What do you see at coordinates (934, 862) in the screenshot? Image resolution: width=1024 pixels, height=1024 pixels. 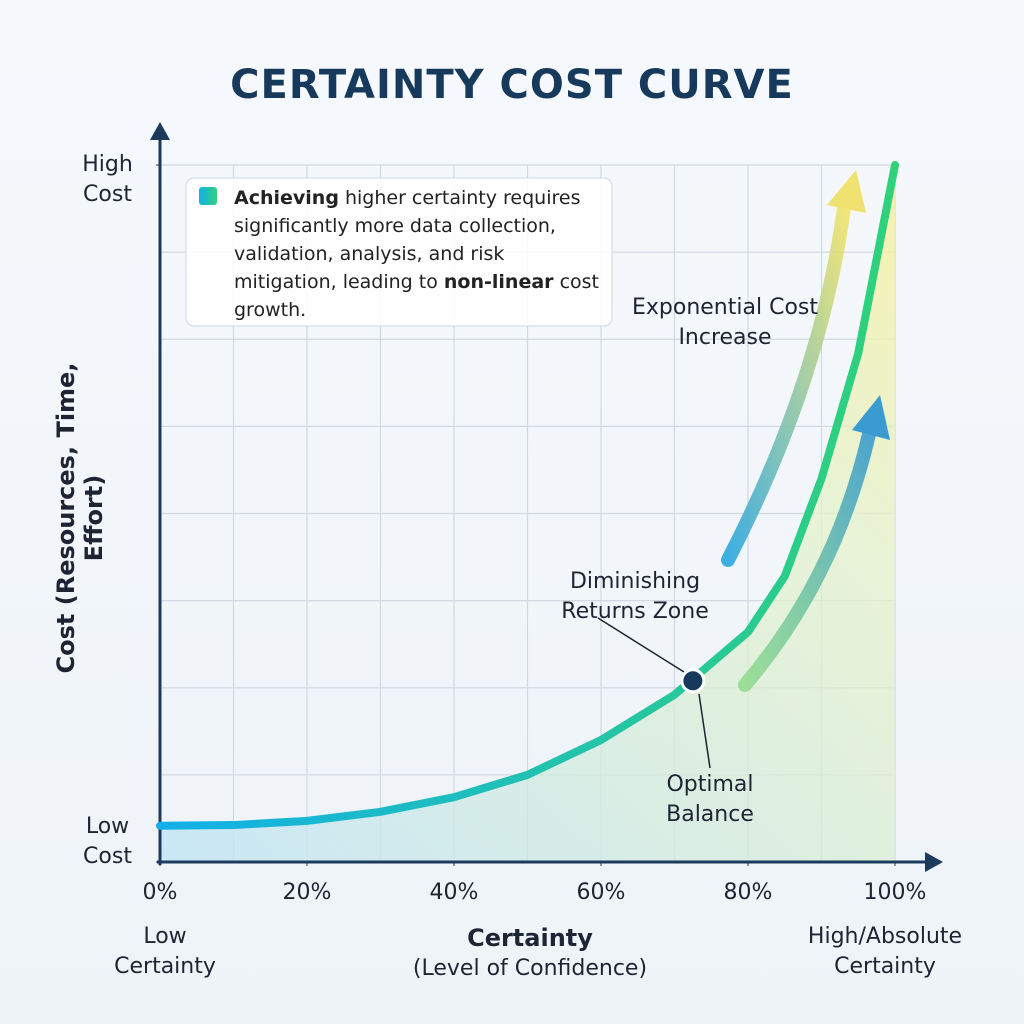 I see `x-axis-arrow` at bounding box center [934, 862].